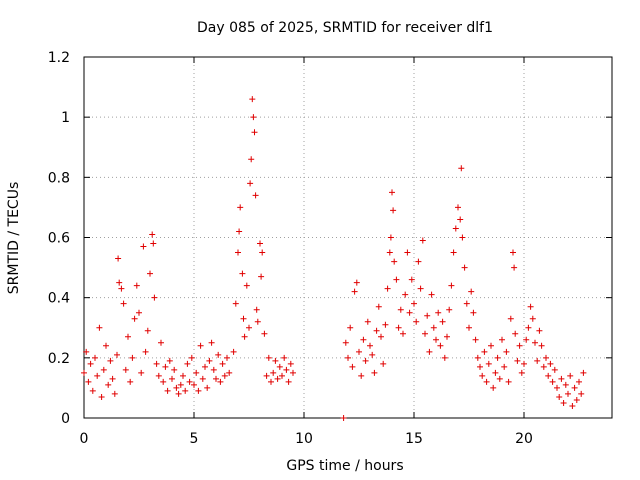 Image resolution: width=640 pixels, height=480 pixels. I want to click on y-tick-label: 0.6, so click(59, 239).